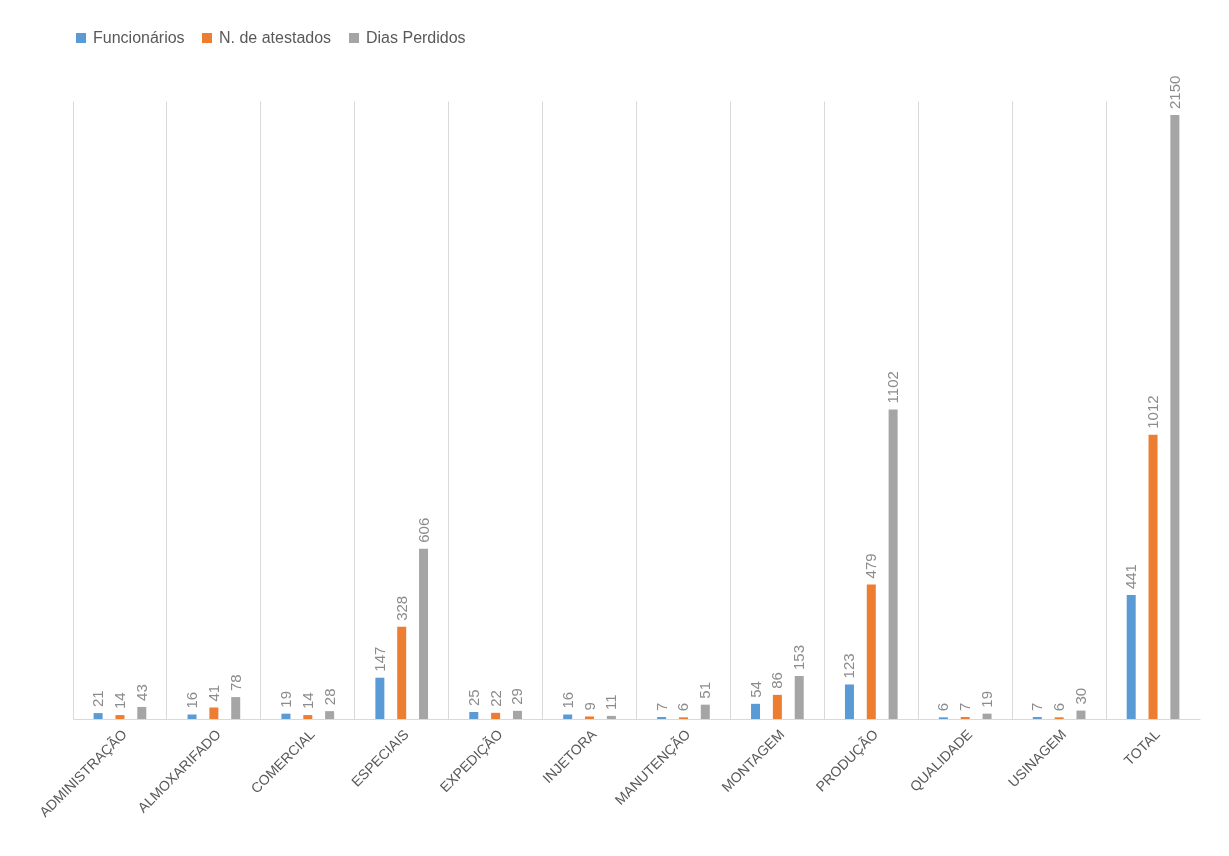 This screenshot has height=856, width=1229. I want to click on data-label: 9, so click(589, 706).